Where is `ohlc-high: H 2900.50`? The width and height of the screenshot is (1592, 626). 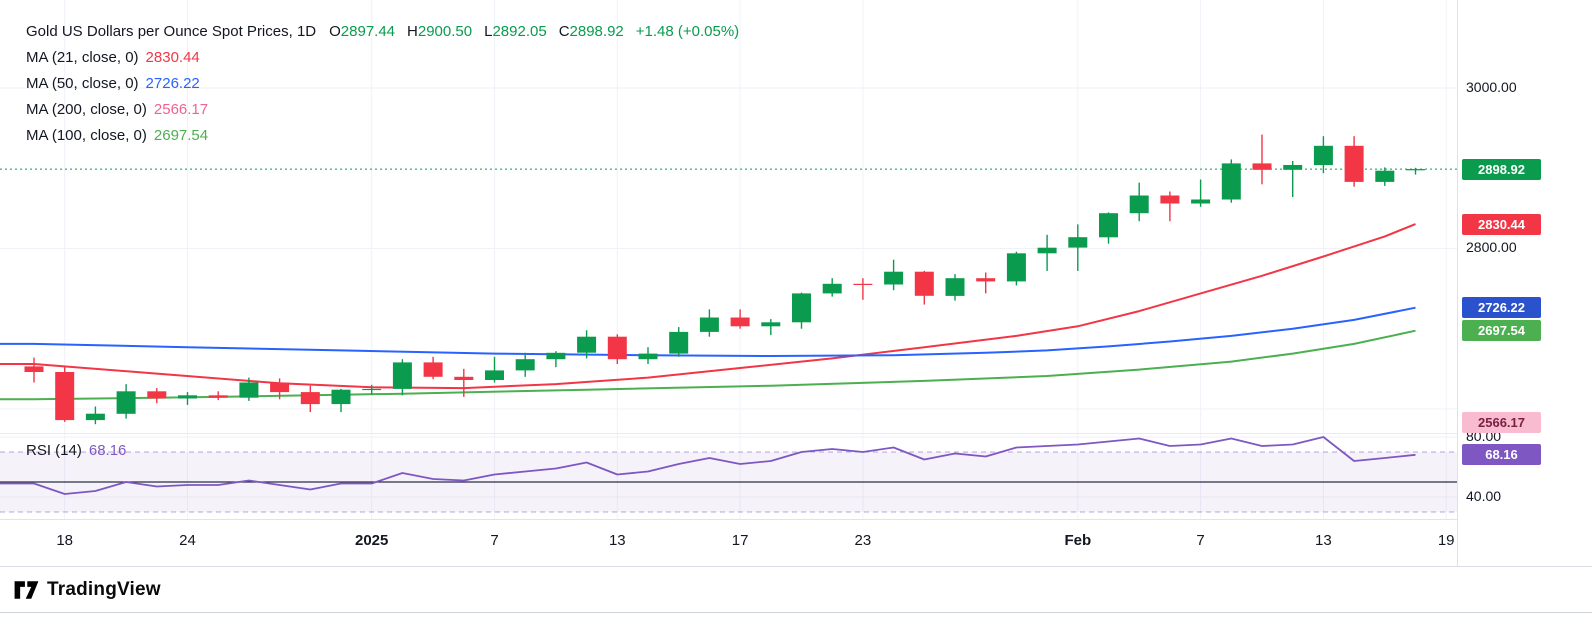
ohlc-high: H 2900.50 is located at coordinates (439, 31).